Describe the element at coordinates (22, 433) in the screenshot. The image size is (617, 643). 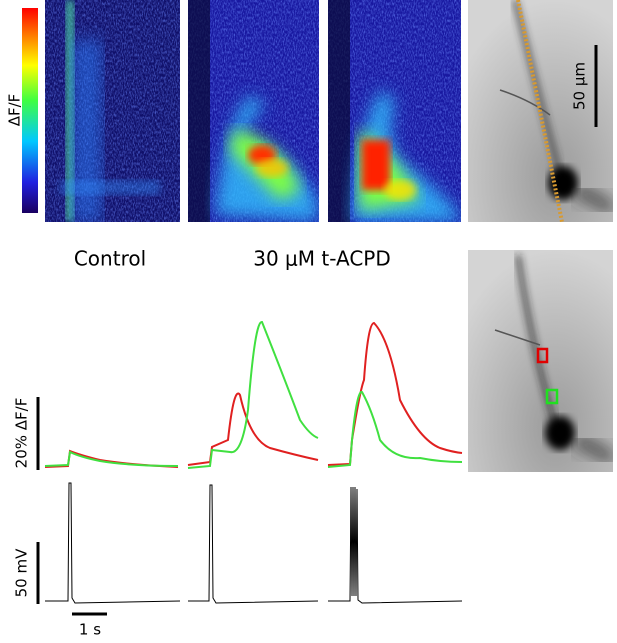
I see `scale-bar-label: 20% ΔF/F` at that location.